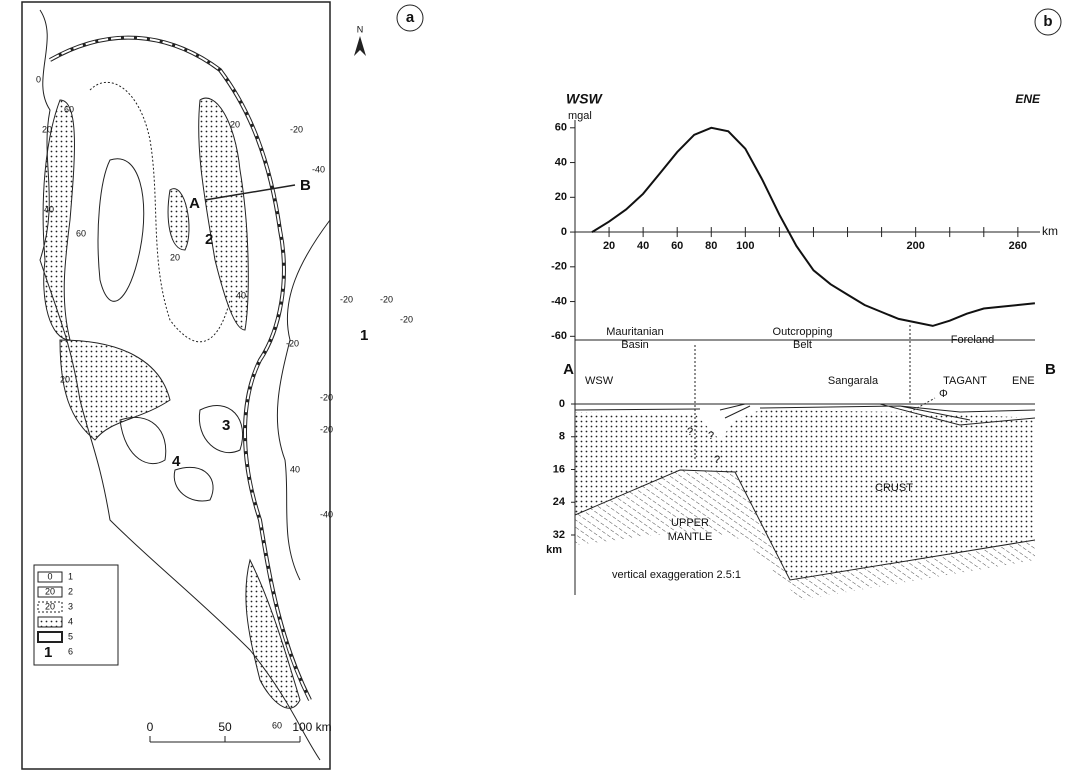  What do you see at coordinates (225, 727) in the screenshot?
I see `scale-label: 50` at bounding box center [225, 727].